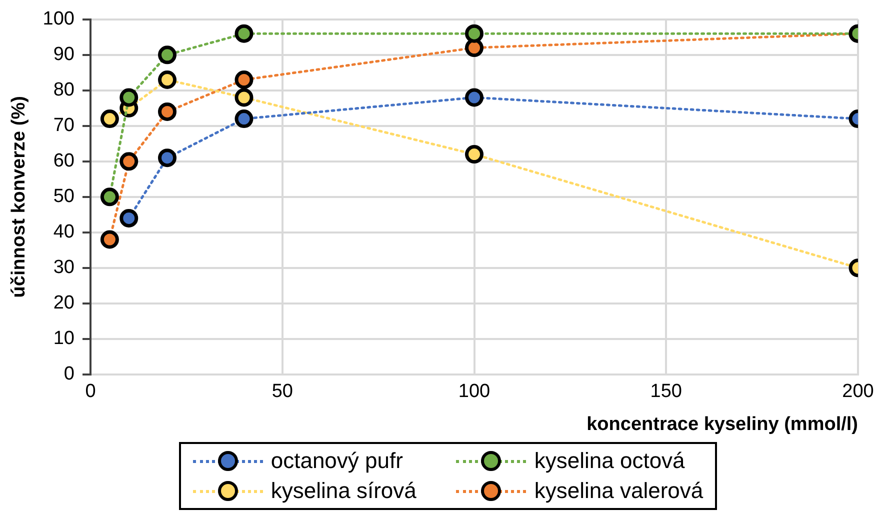 Image resolution: width=896 pixels, height=517 pixels. I want to click on y-axis-title: účinnost konverze (%), so click(19, 197).